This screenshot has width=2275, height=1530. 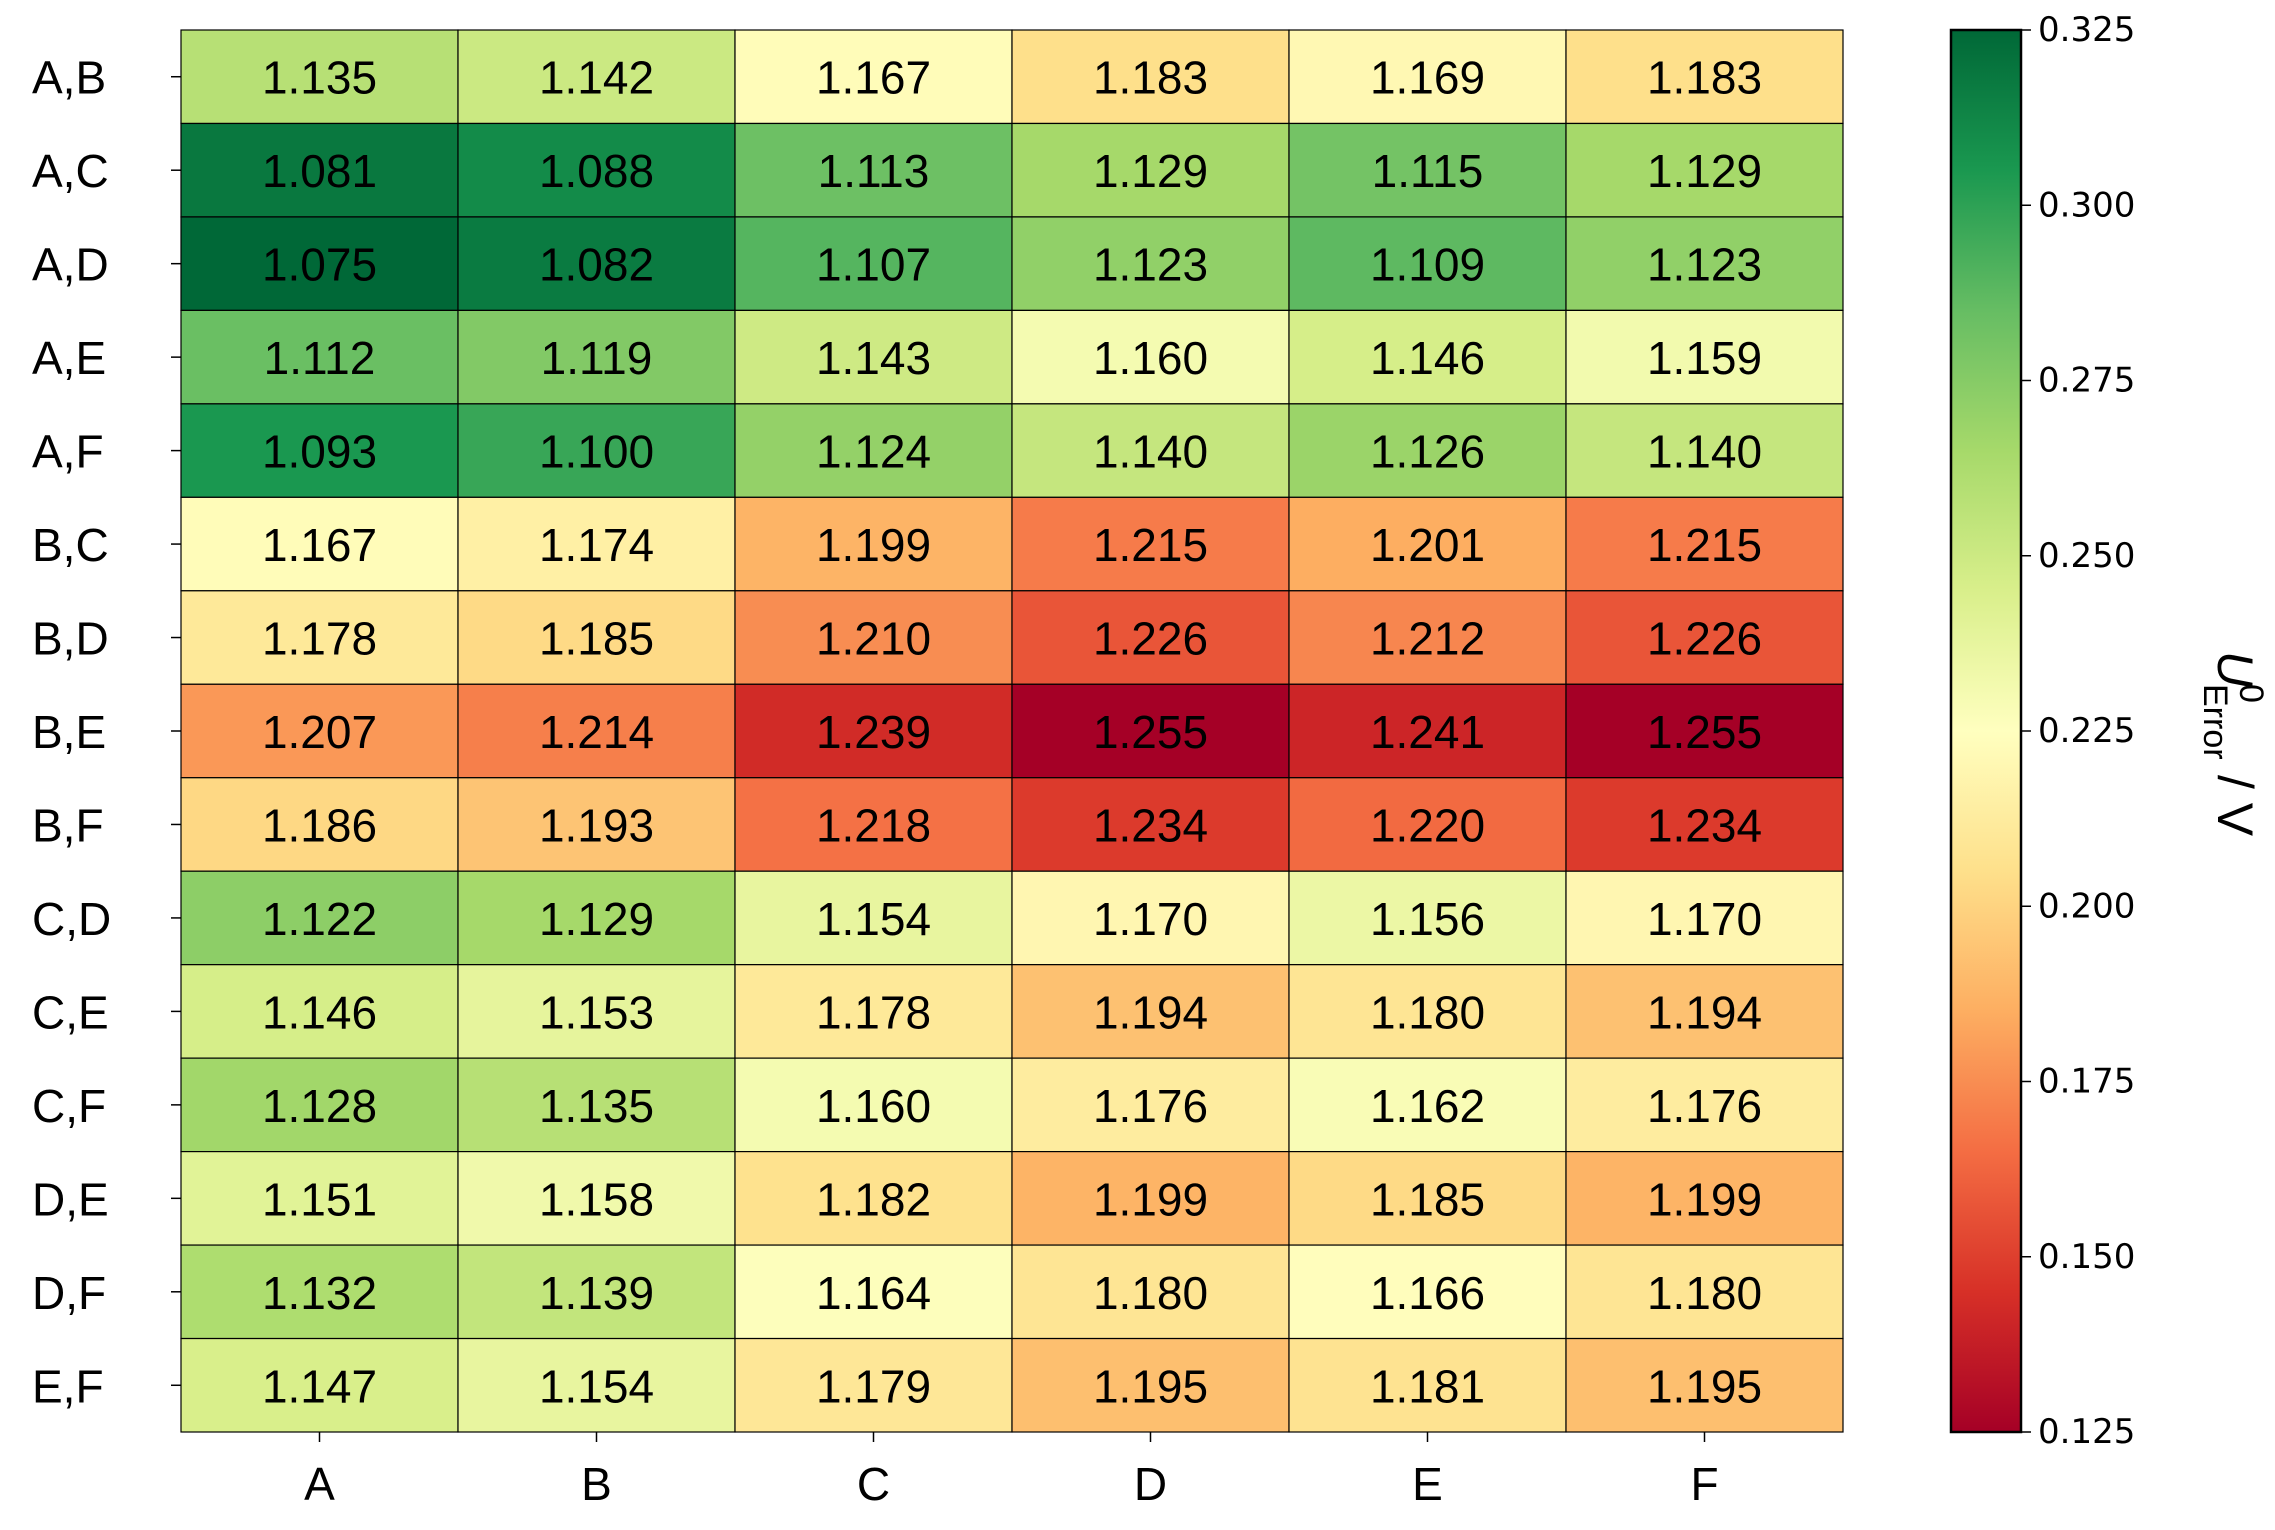 What do you see at coordinates (596, 1484) in the screenshot?
I see `x-tick-label: B` at bounding box center [596, 1484].